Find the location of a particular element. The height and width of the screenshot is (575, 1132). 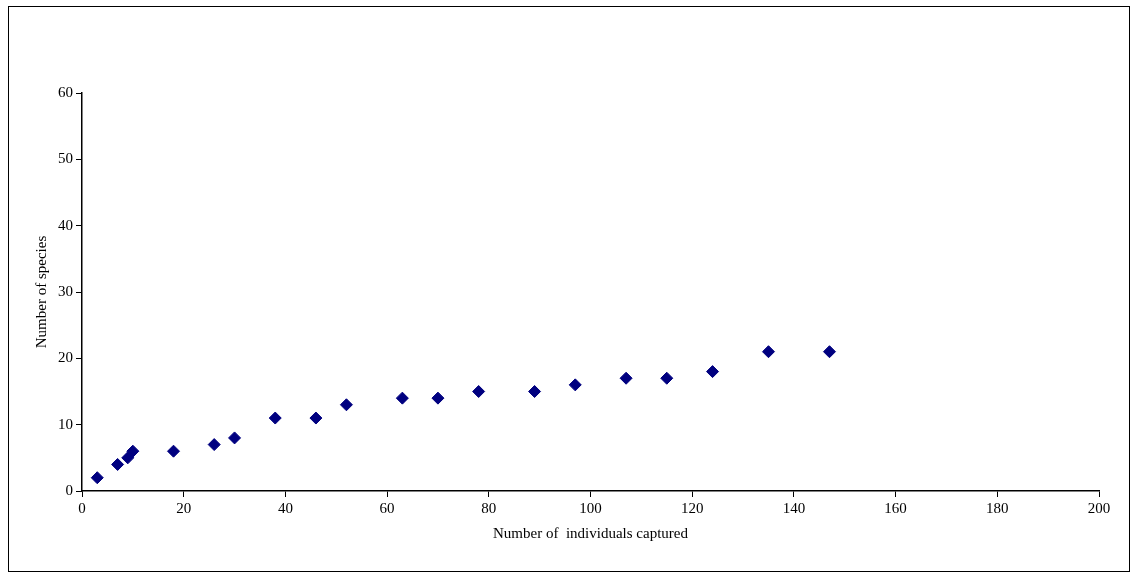

x-axis-title: Number of individuals captured is located at coordinates (591, 532).